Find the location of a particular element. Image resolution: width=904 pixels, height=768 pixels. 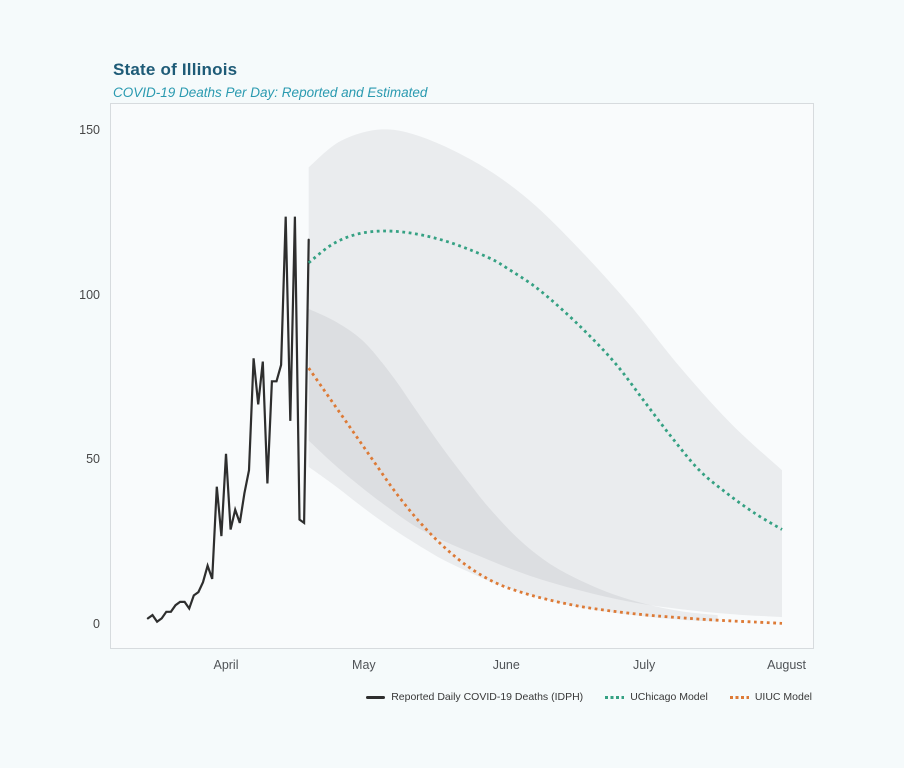

legend-label-reported: Reported Daily COVID-19 Deaths (IDPH) is located at coordinates (487, 697).